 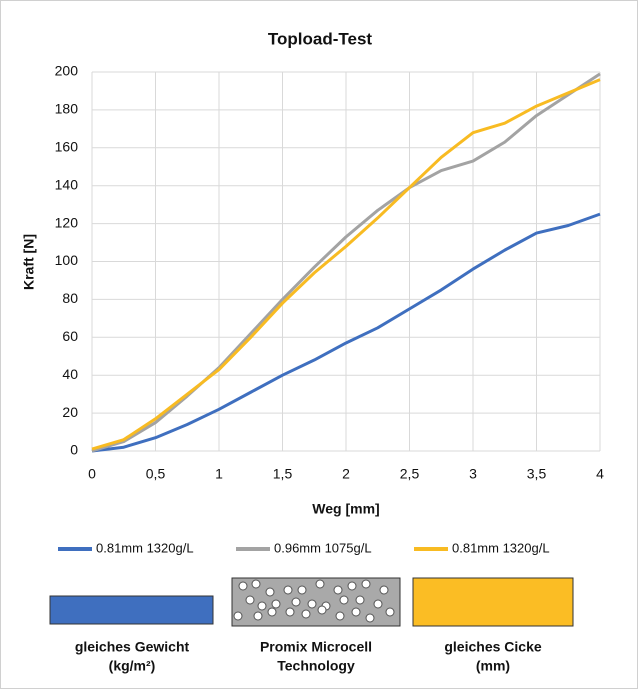 What do you see at coordinates (345, 509) in the screenshot?
I see `x-axis-title: Weg [mm]` at bounding box center [345, 509].